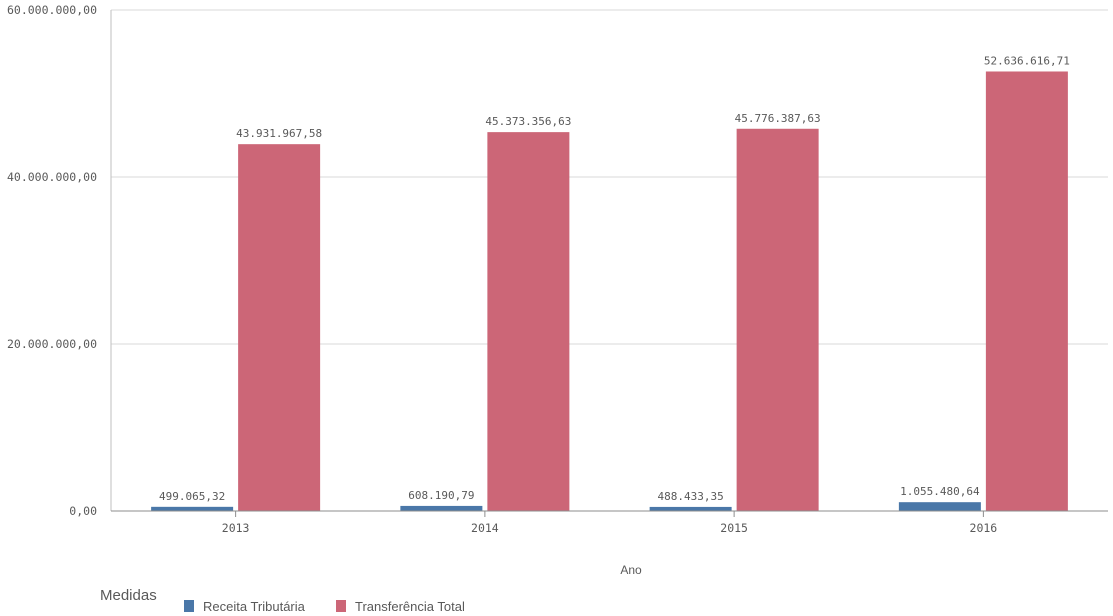 The image size is (1113, 616). I want to click on bar-receita-tributaria-2014, so click(441, 508).